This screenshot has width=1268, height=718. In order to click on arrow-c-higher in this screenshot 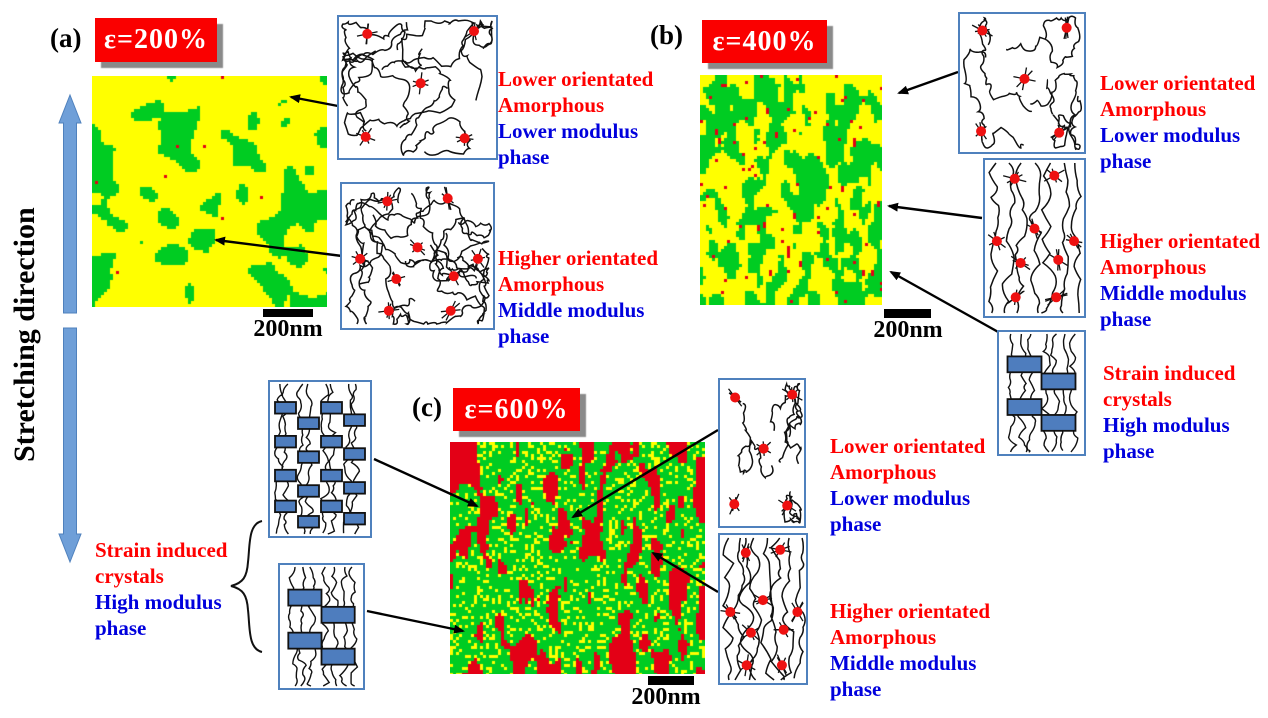, I will do `click(685, 572)`.